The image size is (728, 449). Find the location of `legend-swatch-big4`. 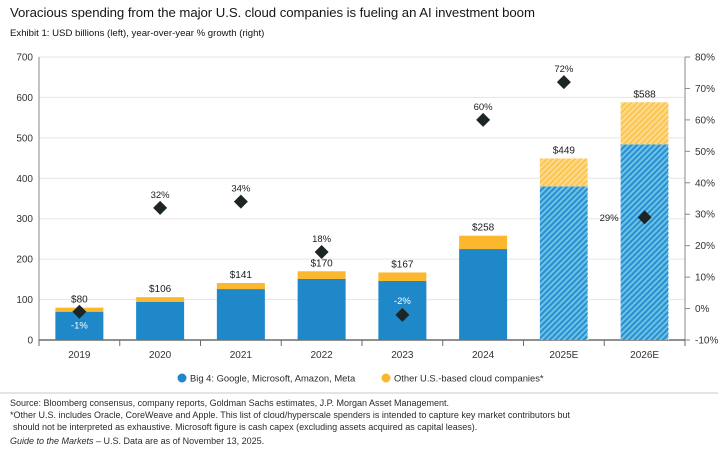

legend-swatch-big4 is located at coordinates (182, 378).